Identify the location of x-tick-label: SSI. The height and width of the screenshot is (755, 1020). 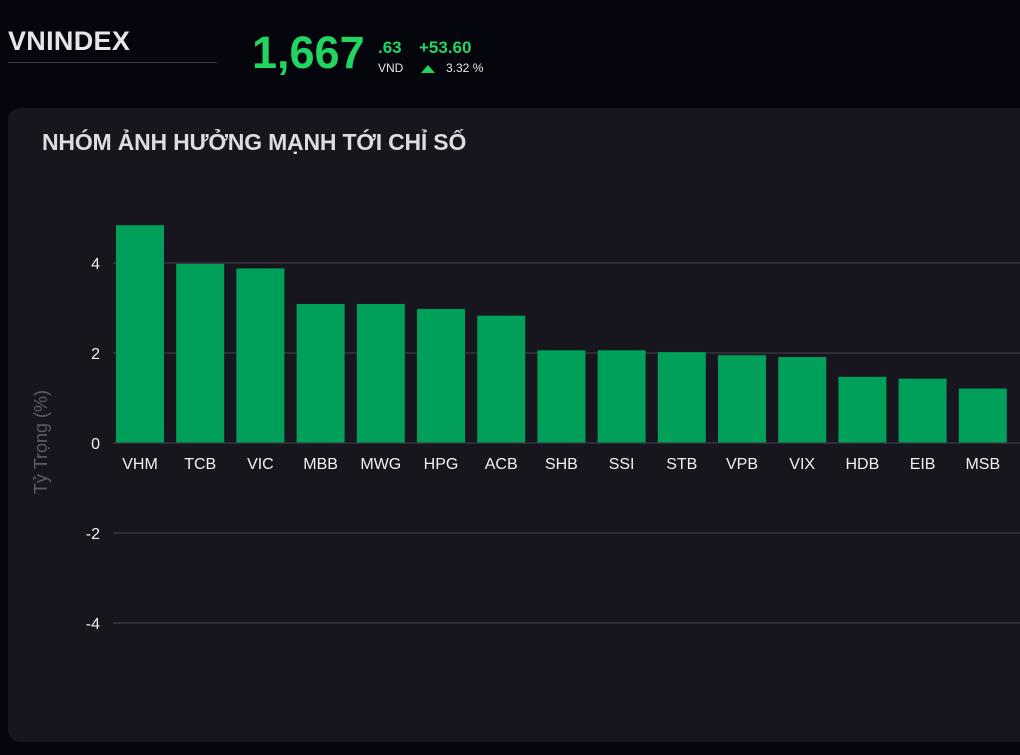
(622, 464).